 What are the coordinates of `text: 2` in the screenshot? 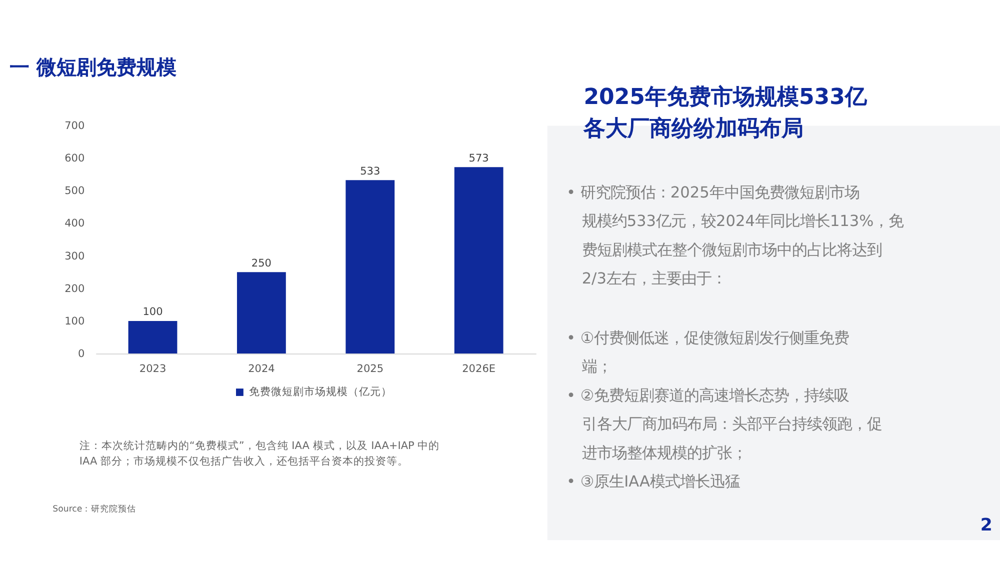 It's located at (986, 526).